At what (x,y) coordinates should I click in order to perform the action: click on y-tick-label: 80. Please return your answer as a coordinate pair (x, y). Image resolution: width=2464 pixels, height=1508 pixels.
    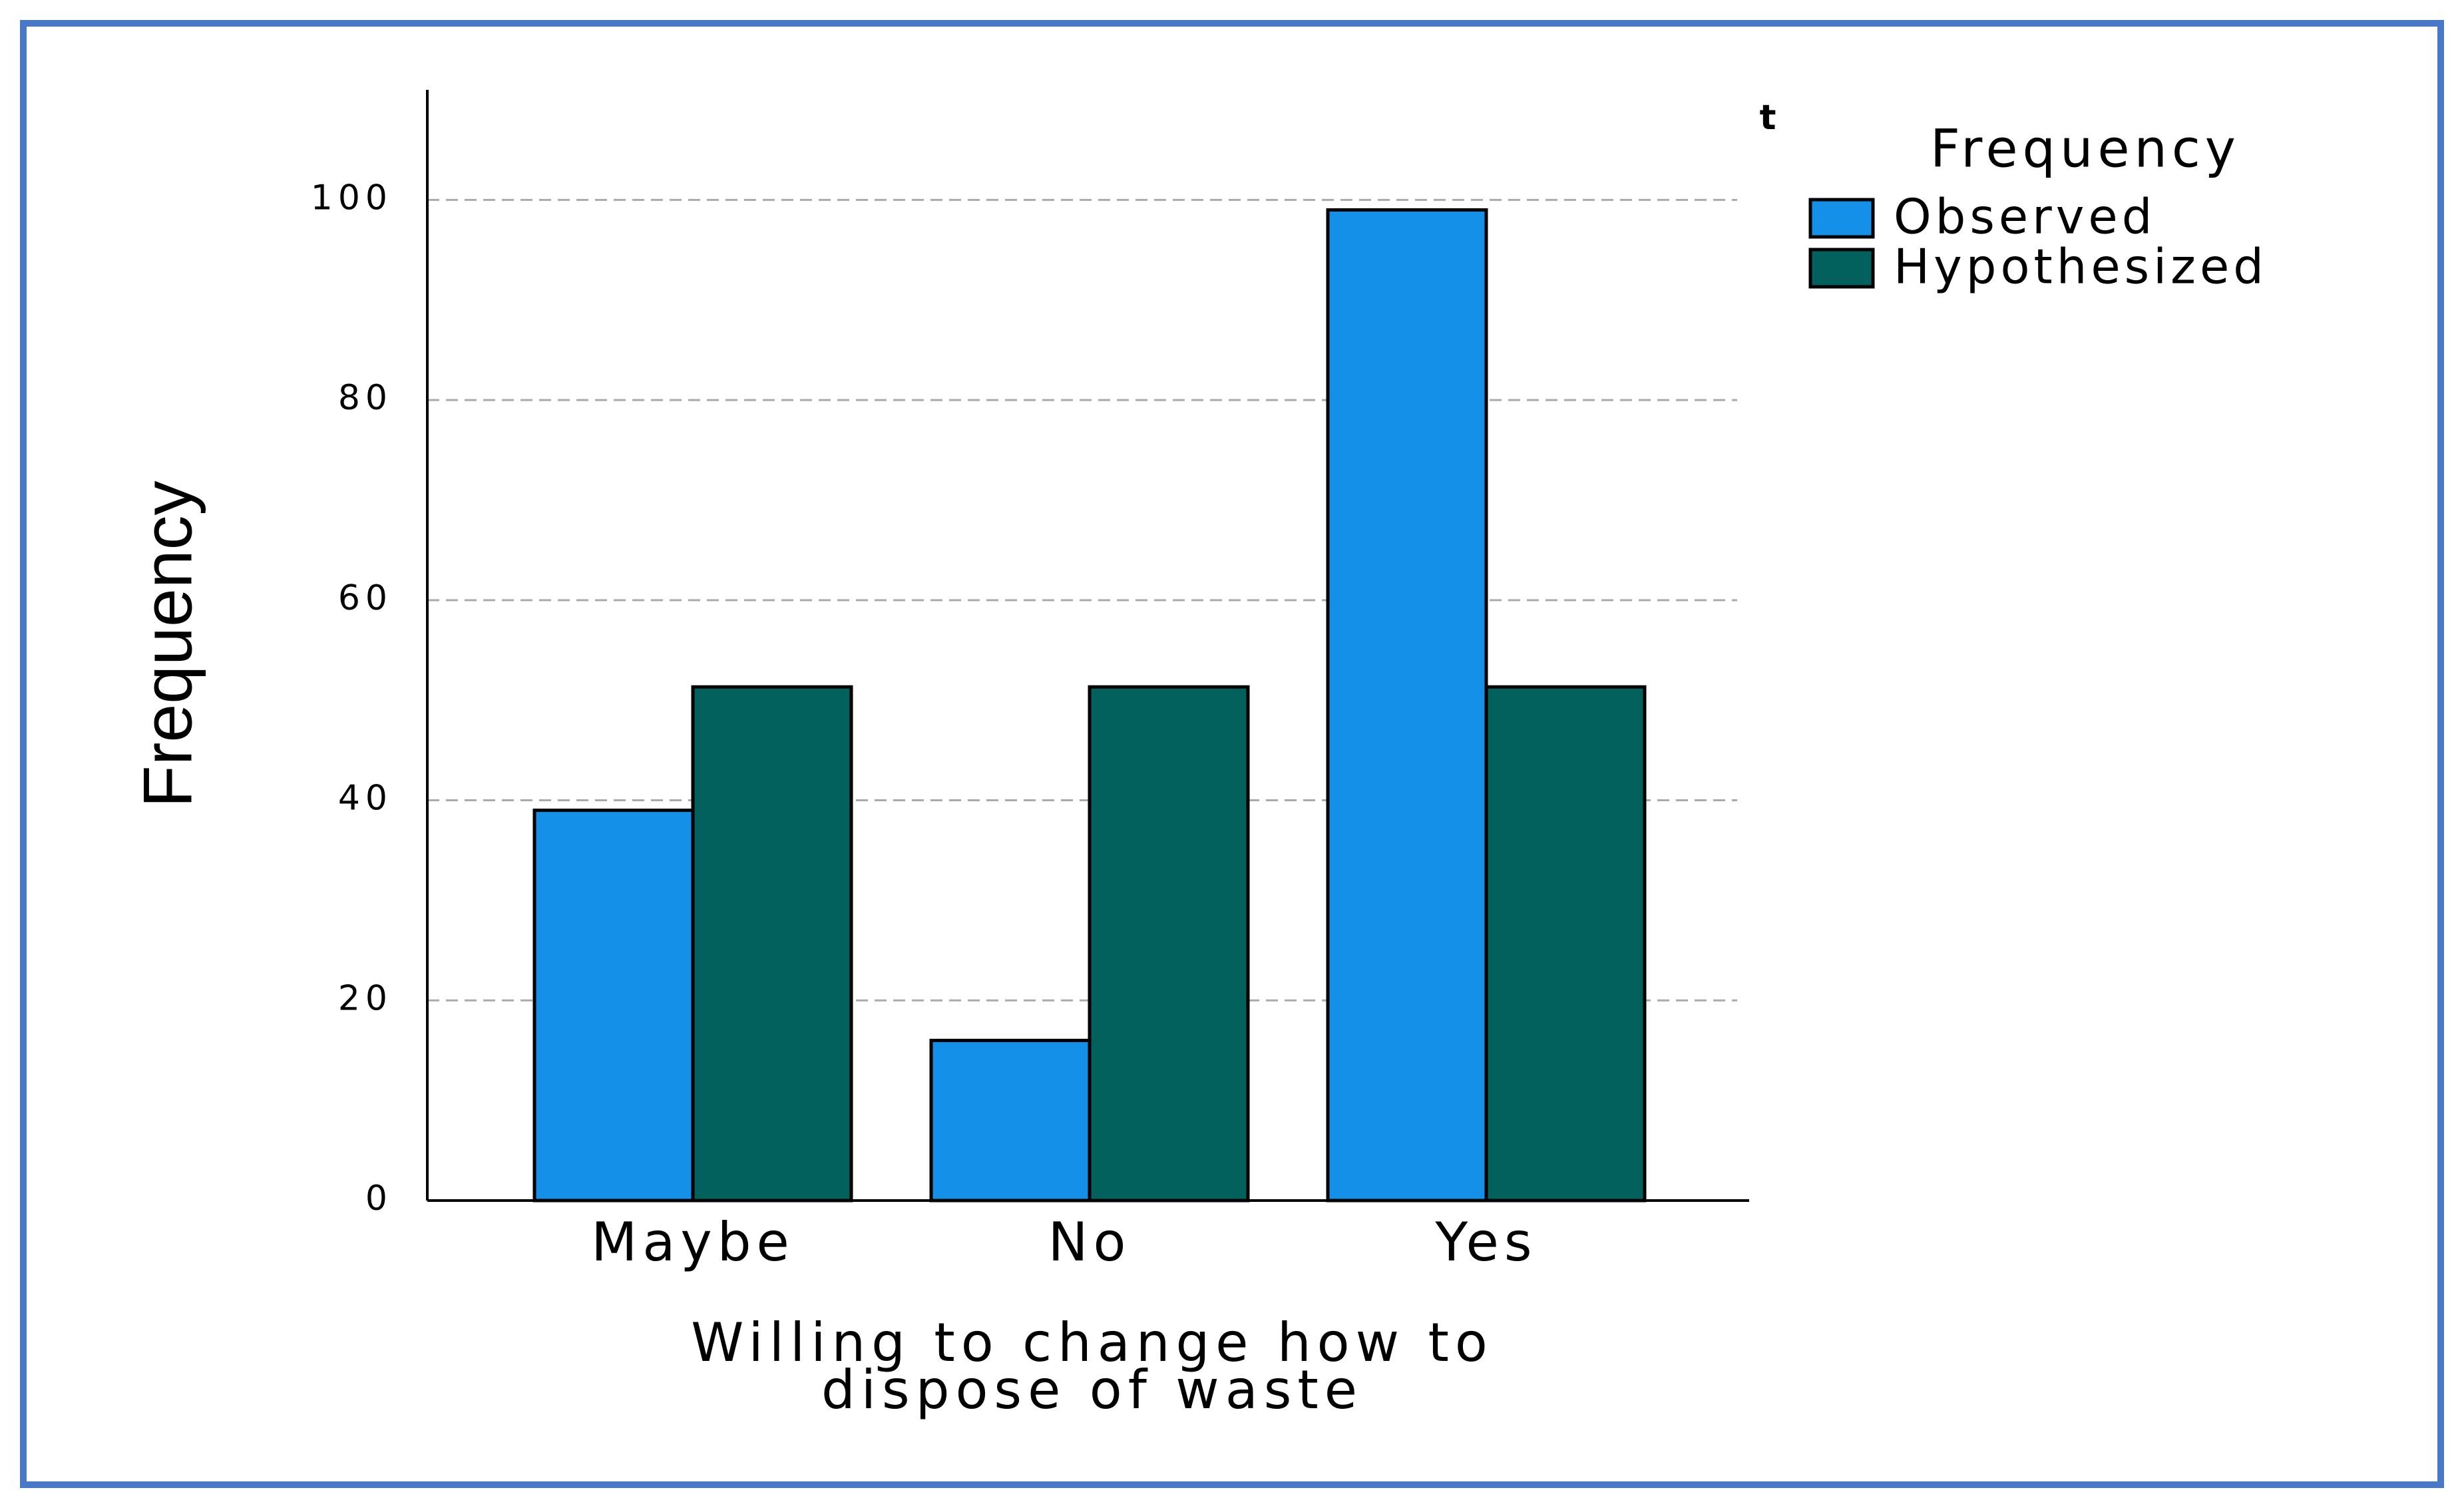
    Looking at the image, I should click on (365, 398).